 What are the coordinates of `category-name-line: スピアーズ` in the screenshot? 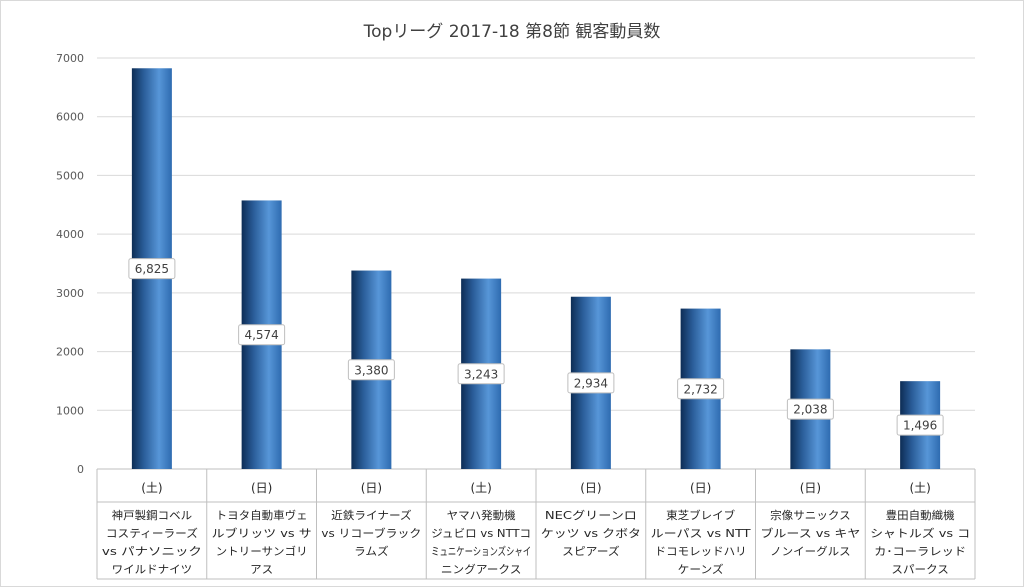 It's located at (591, 551).